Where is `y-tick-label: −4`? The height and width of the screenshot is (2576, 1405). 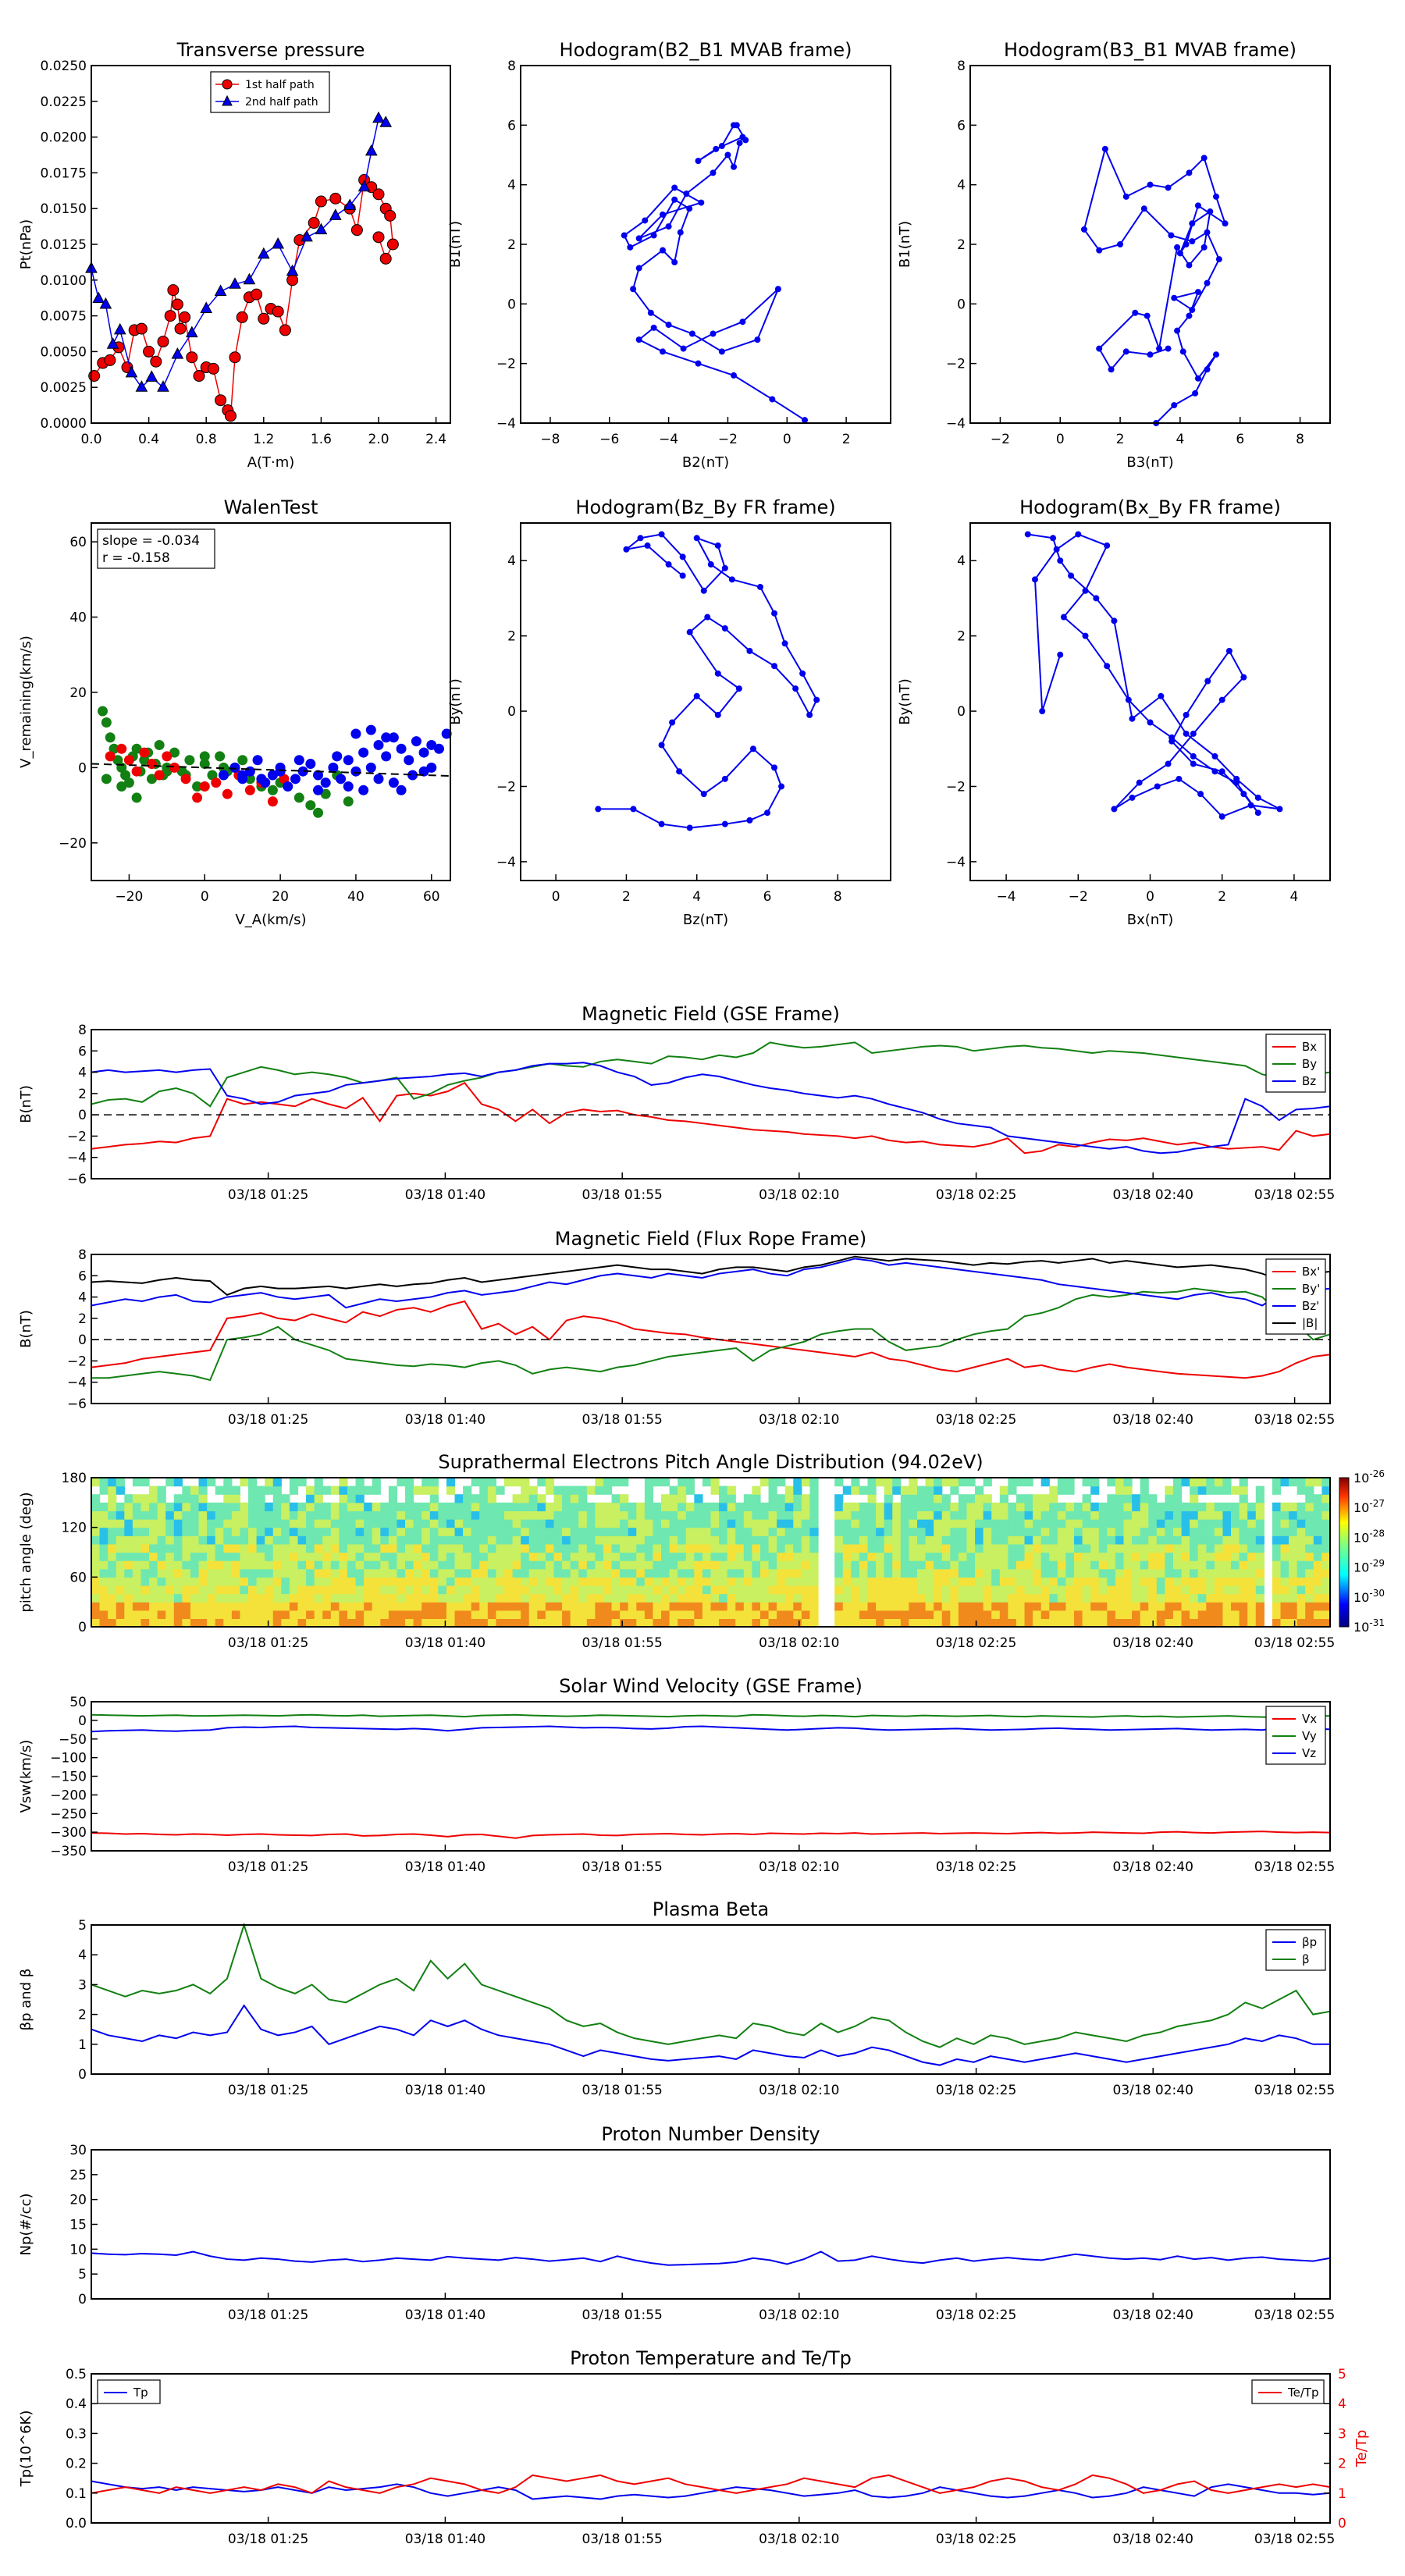 y-tick-label: −4 is located at coordinates (77, 1383).